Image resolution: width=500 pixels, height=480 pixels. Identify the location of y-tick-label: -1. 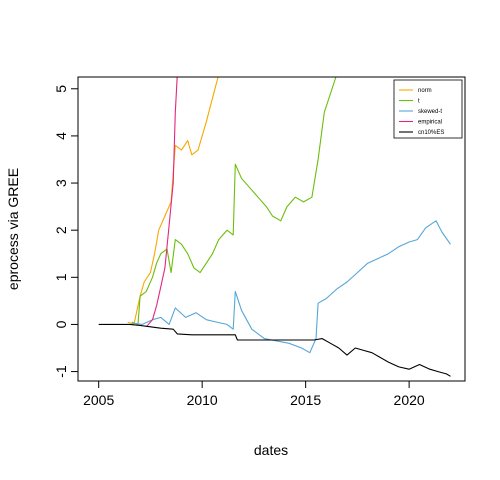
(61, 371).